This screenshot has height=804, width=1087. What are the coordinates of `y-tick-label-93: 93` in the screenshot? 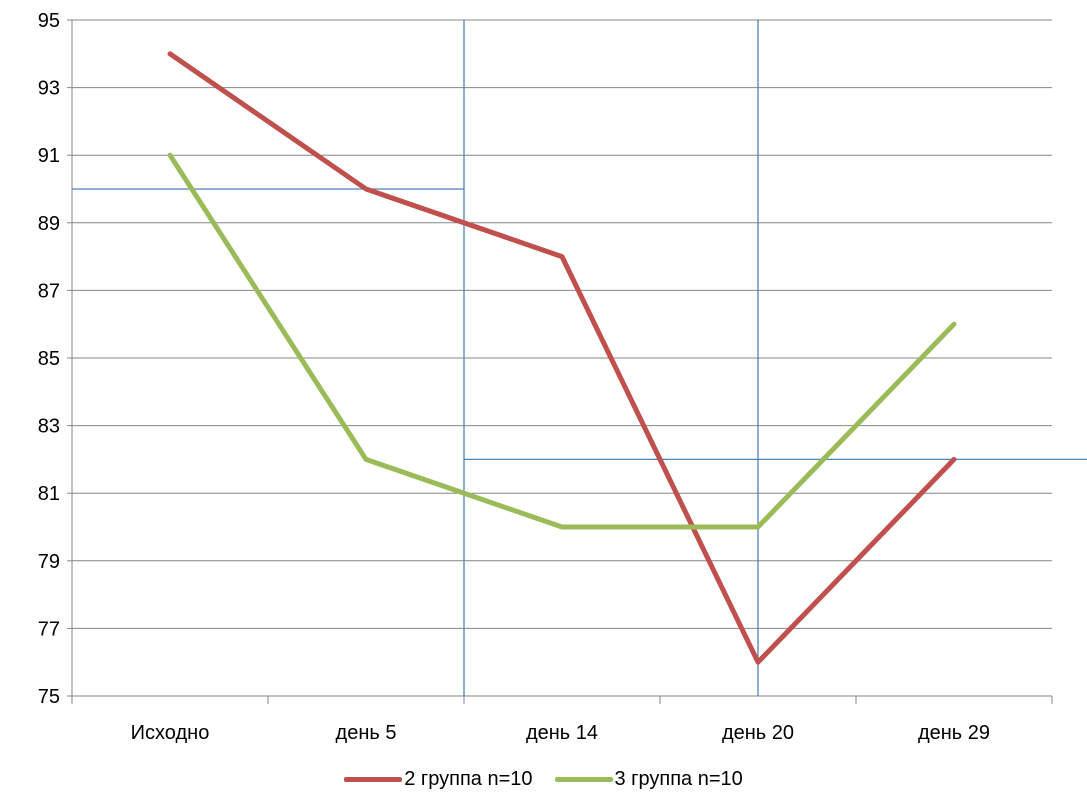 It's located at (49, 89).